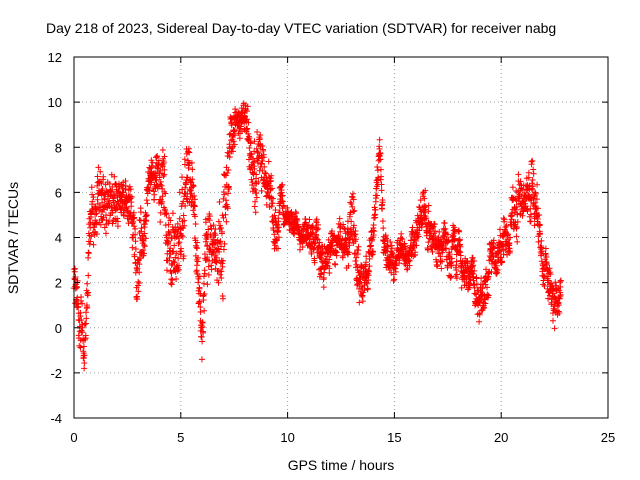 This screenshot has width=640, height=480. What do you see at coordinates (56, 418) in the screenshot?
I see `y-tick-label: -4` at bounding box center [56, 418].